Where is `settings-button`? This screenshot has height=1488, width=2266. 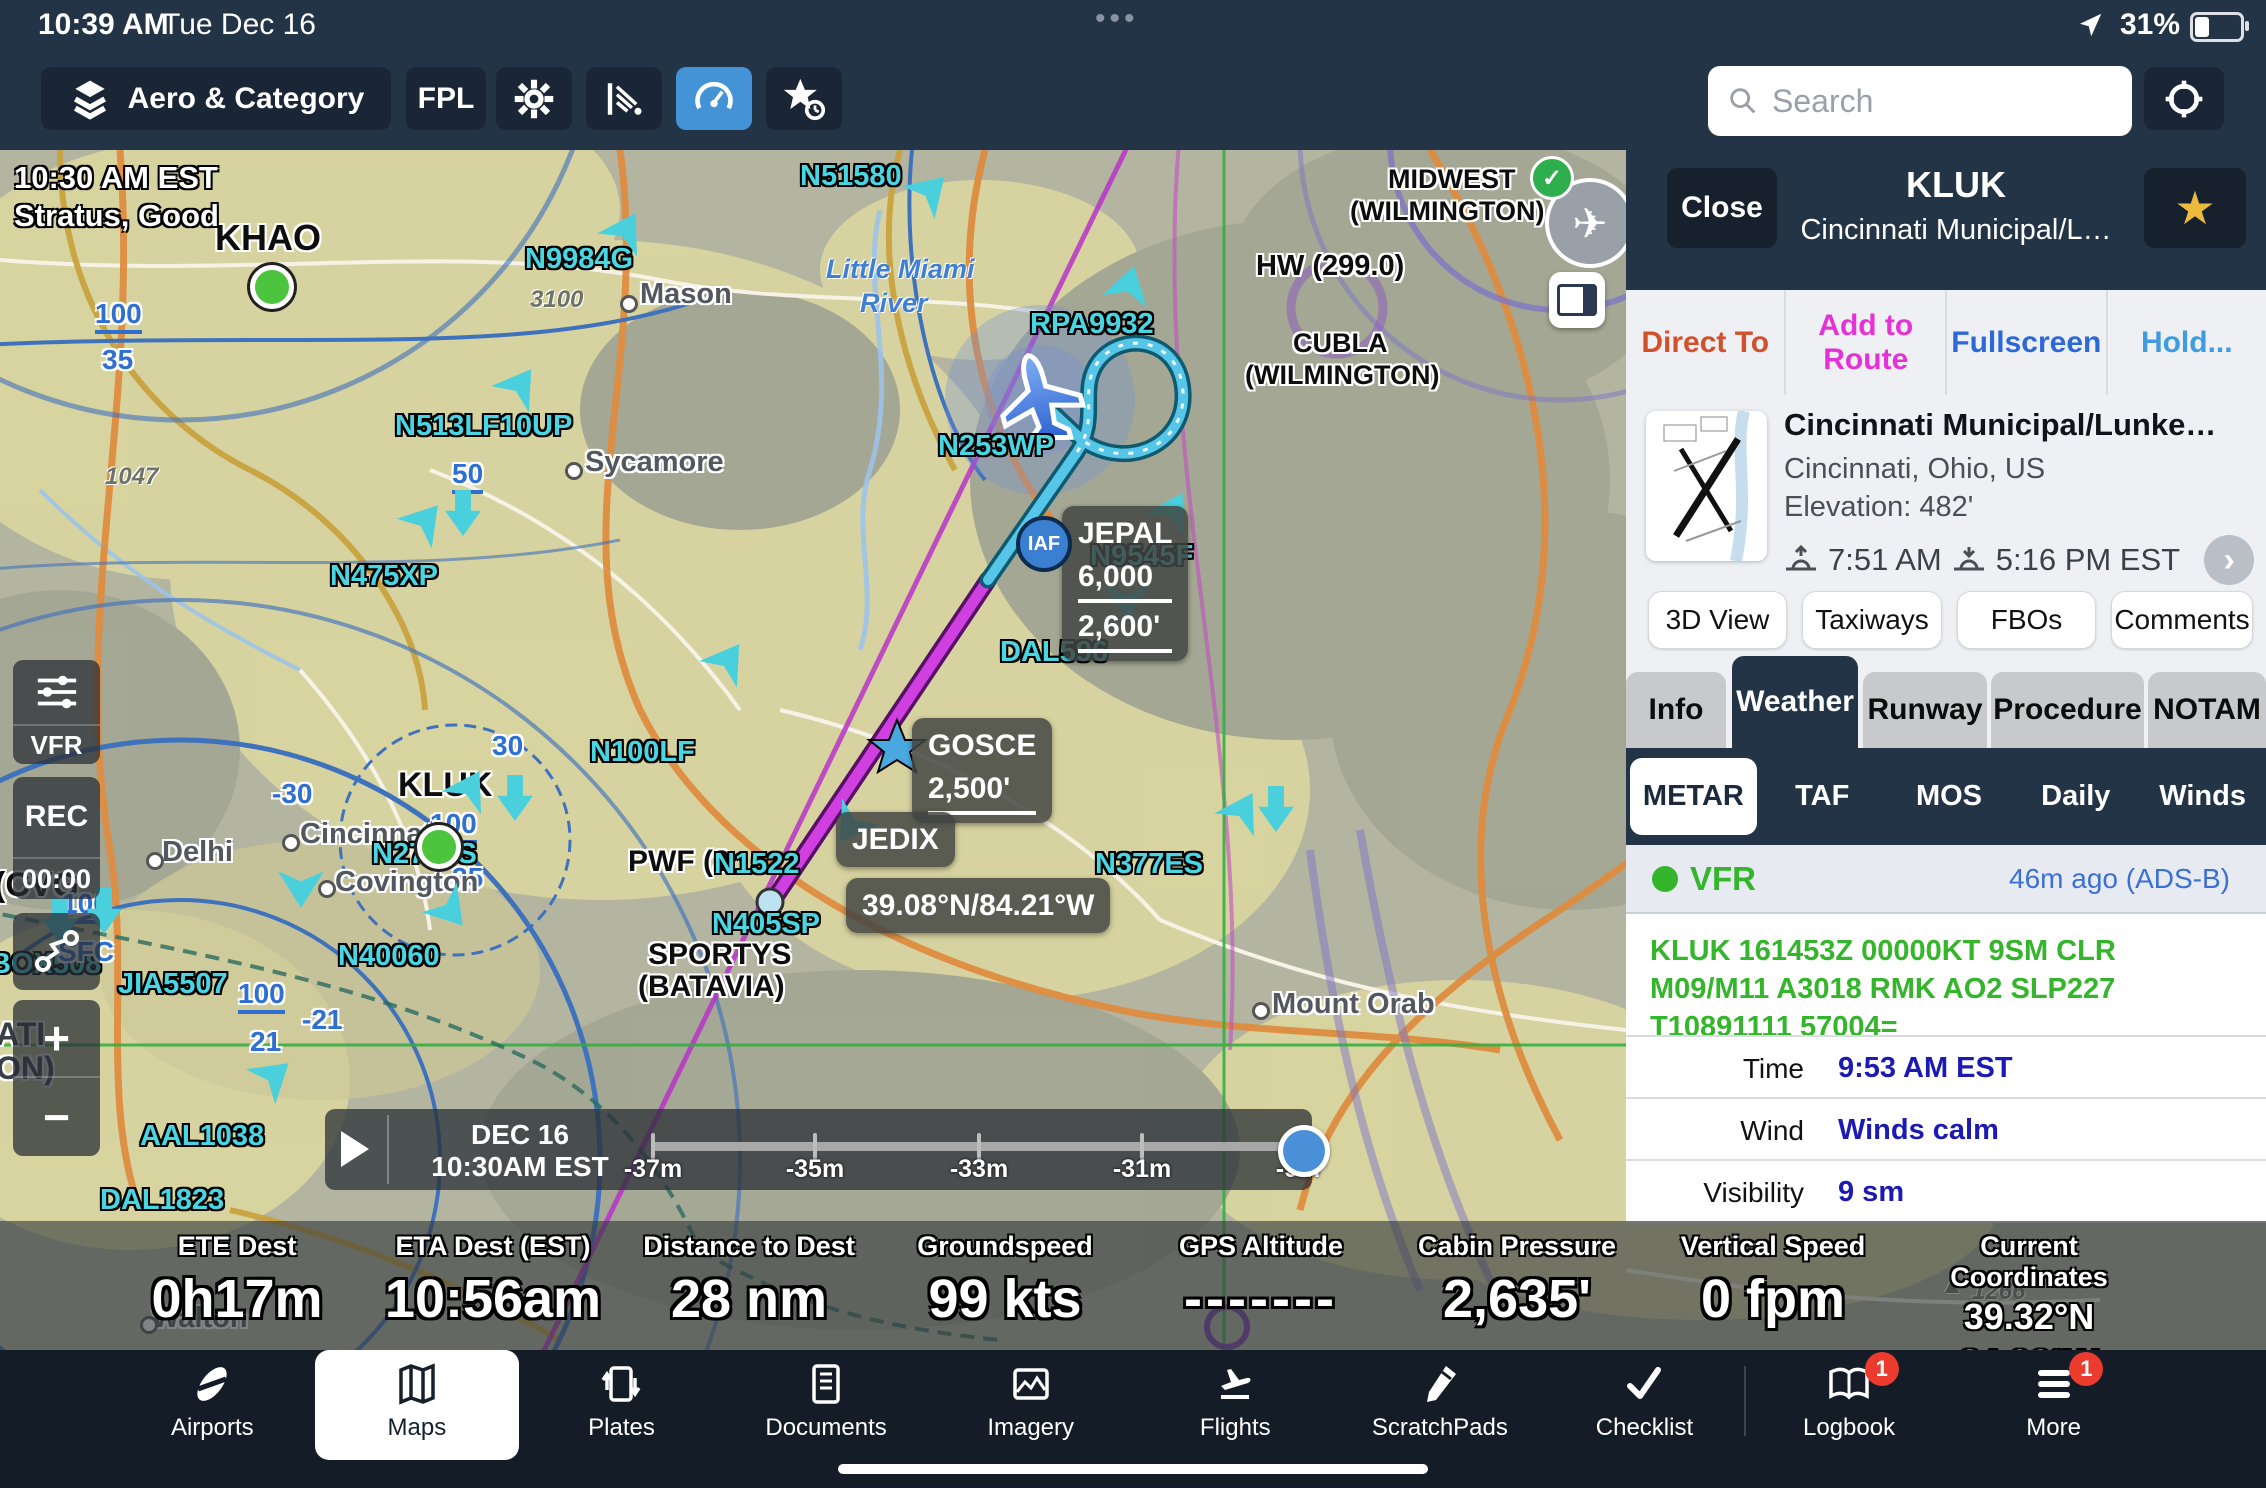
settings-button is located at coordinates (534, 98).